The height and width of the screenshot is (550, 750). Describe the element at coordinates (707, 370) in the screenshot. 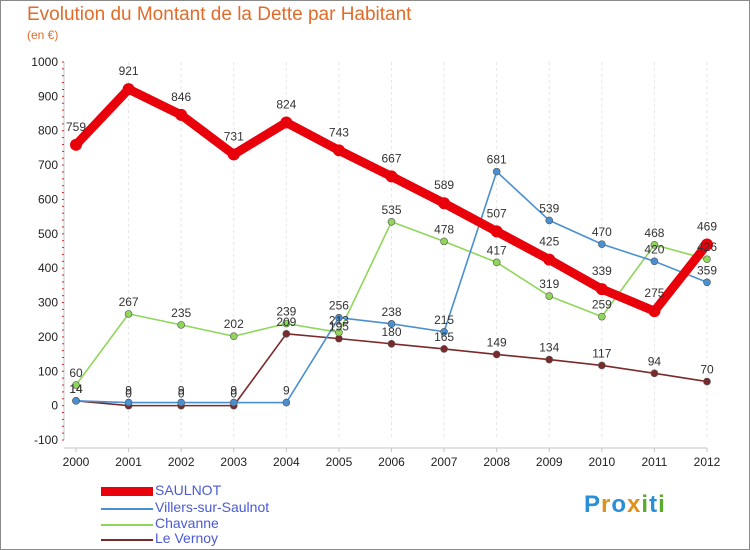

I see `data-label: 70` at that location.